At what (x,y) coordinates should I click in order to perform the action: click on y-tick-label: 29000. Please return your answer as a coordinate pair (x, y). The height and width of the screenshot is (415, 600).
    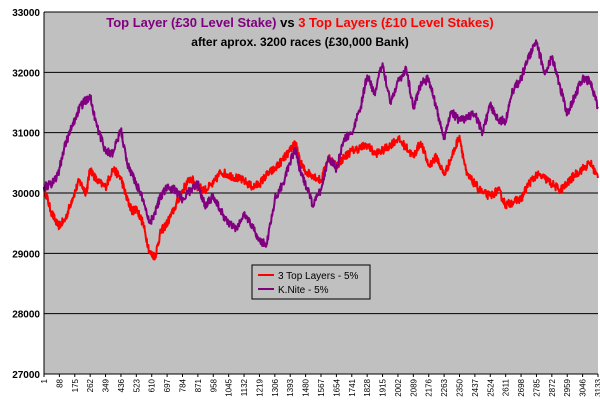
    Looking at the image, I should click on (26, 254).